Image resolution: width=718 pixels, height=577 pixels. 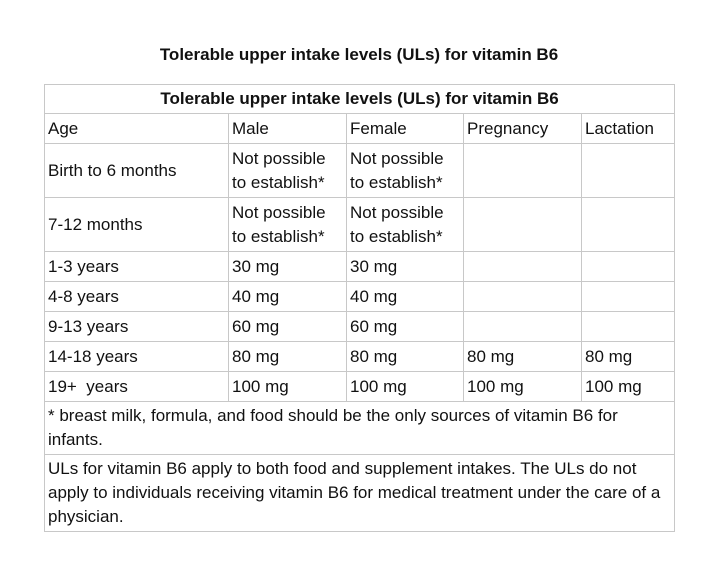 I want to click on cell: Birth to 6 months, so click(x=136, y=170).